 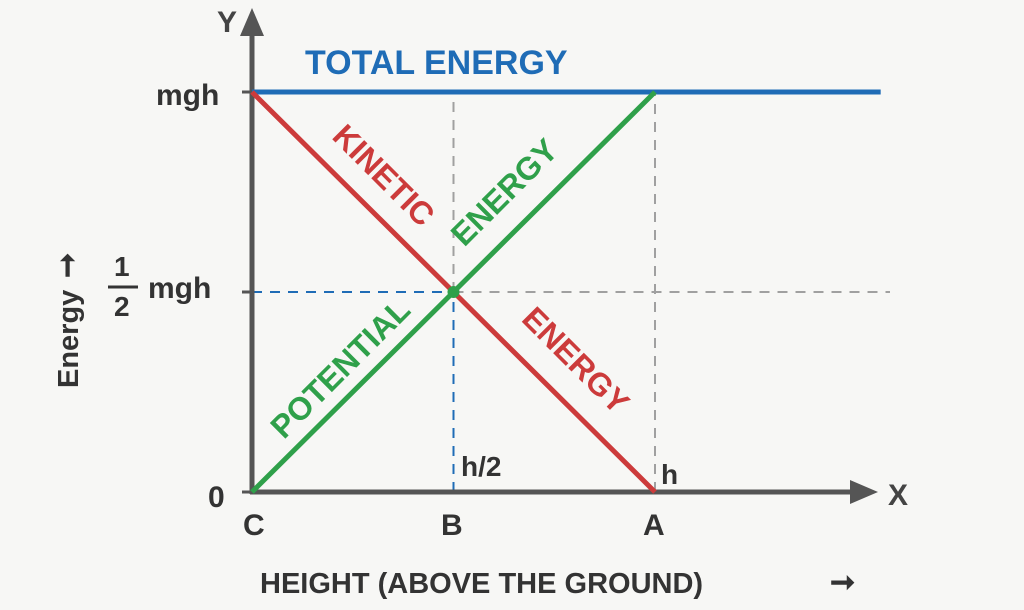 What do you see at coordinates (436, 63) in the screenshot?
I see `total-energy-label: TOTAL ENERGY` at bounding box center [436, 63].